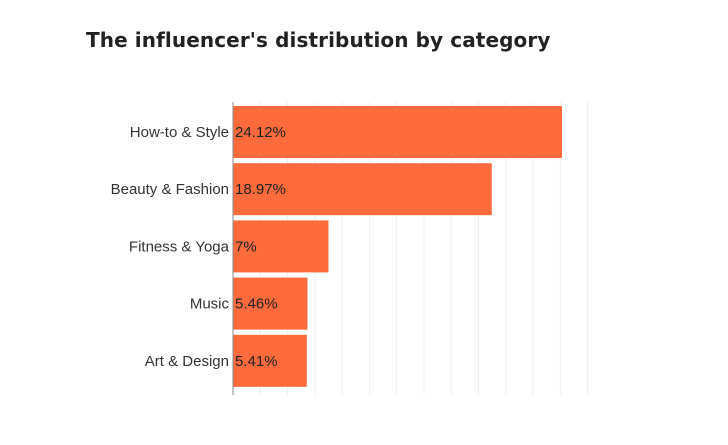 This screenshot has width=728, height=445. I want to click on bar-music, so click(270, 303).